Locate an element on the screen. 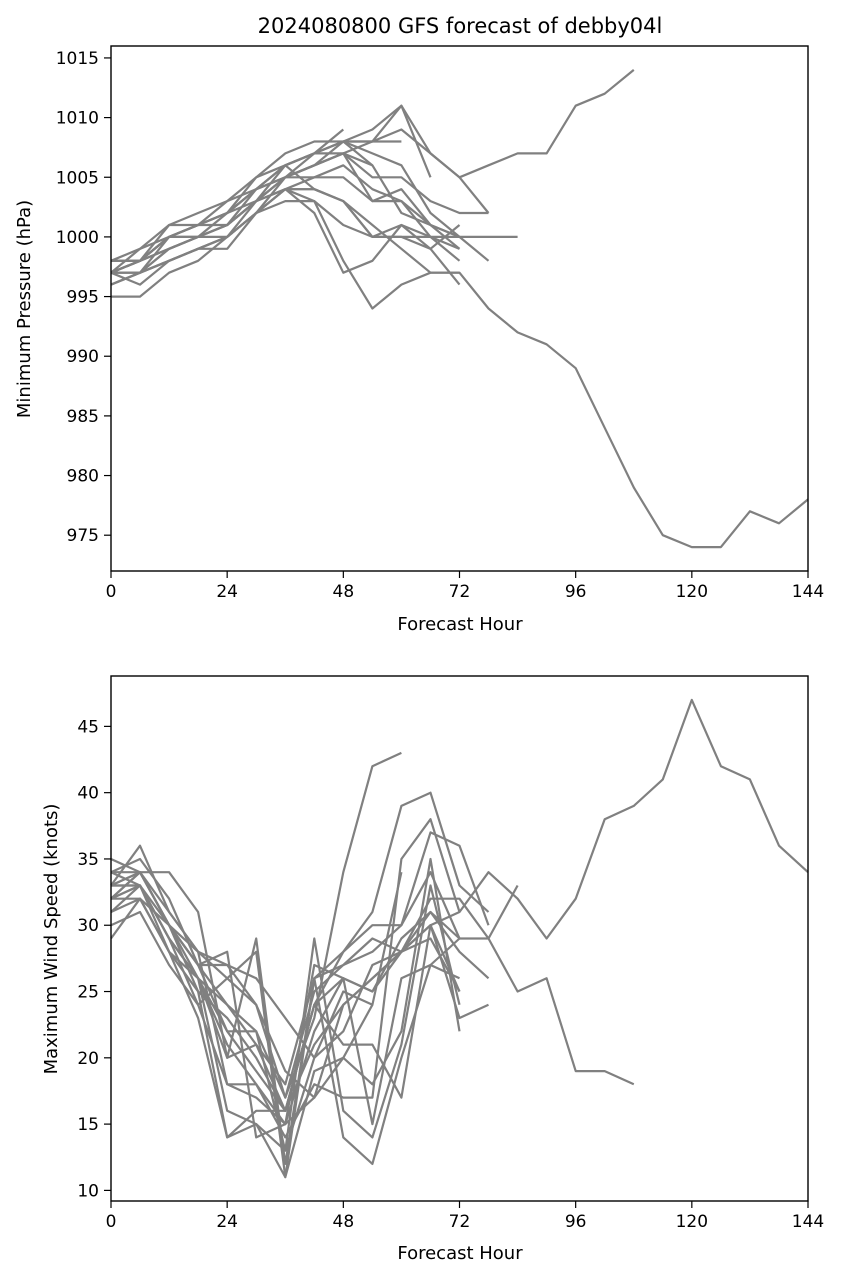  wind-y-tick-label: 20 is located at coordinates (88, 1059).